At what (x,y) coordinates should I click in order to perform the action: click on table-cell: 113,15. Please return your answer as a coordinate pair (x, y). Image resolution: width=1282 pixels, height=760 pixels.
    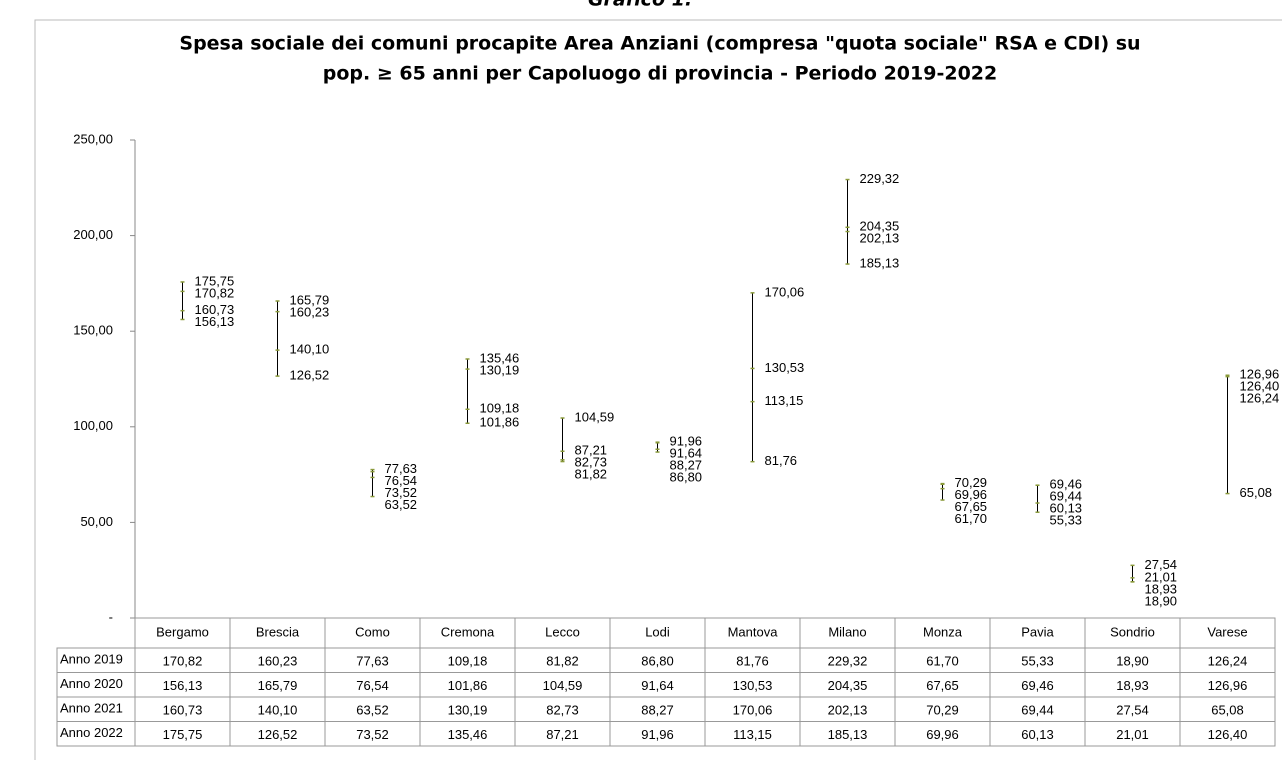
    Looking at the image, I should click on (752, 734).